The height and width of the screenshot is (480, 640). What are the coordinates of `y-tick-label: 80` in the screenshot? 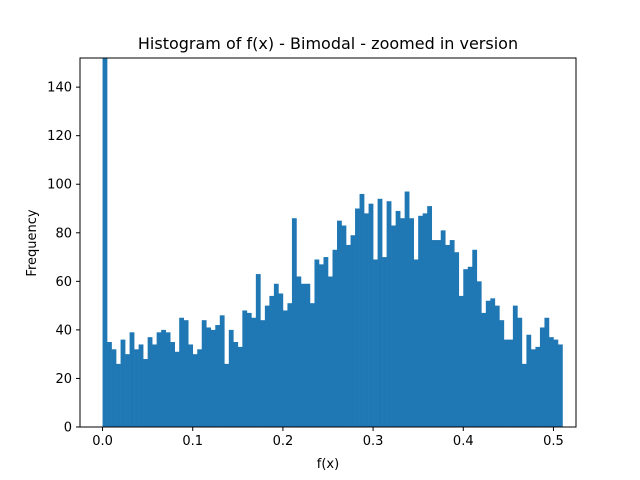 It's located at (63, 233).